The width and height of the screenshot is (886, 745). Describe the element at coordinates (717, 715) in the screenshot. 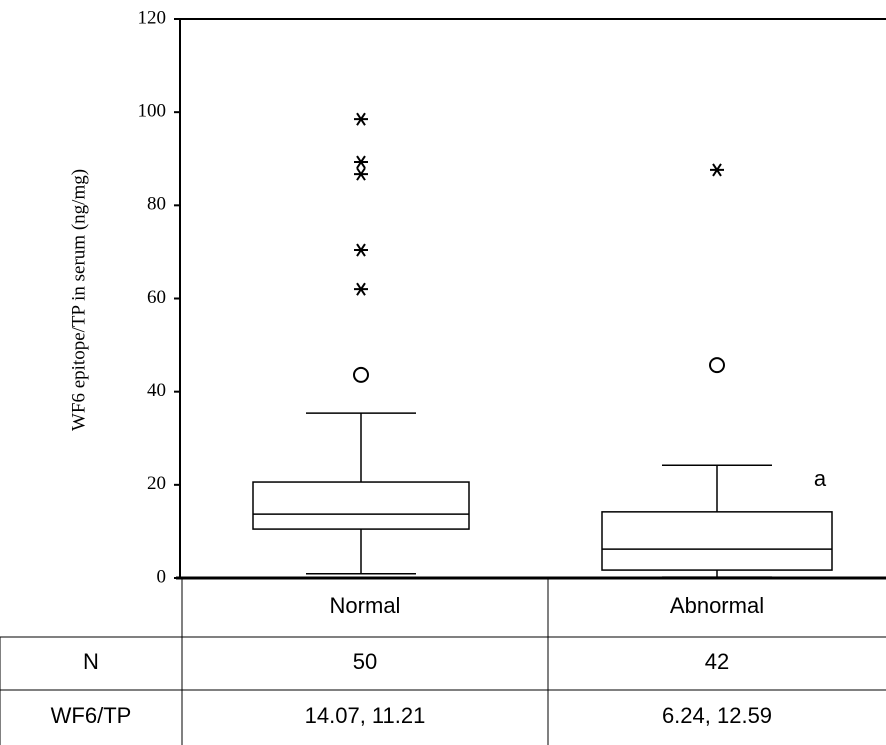

I see `table-cell: 6.24, 12.59` at that location.